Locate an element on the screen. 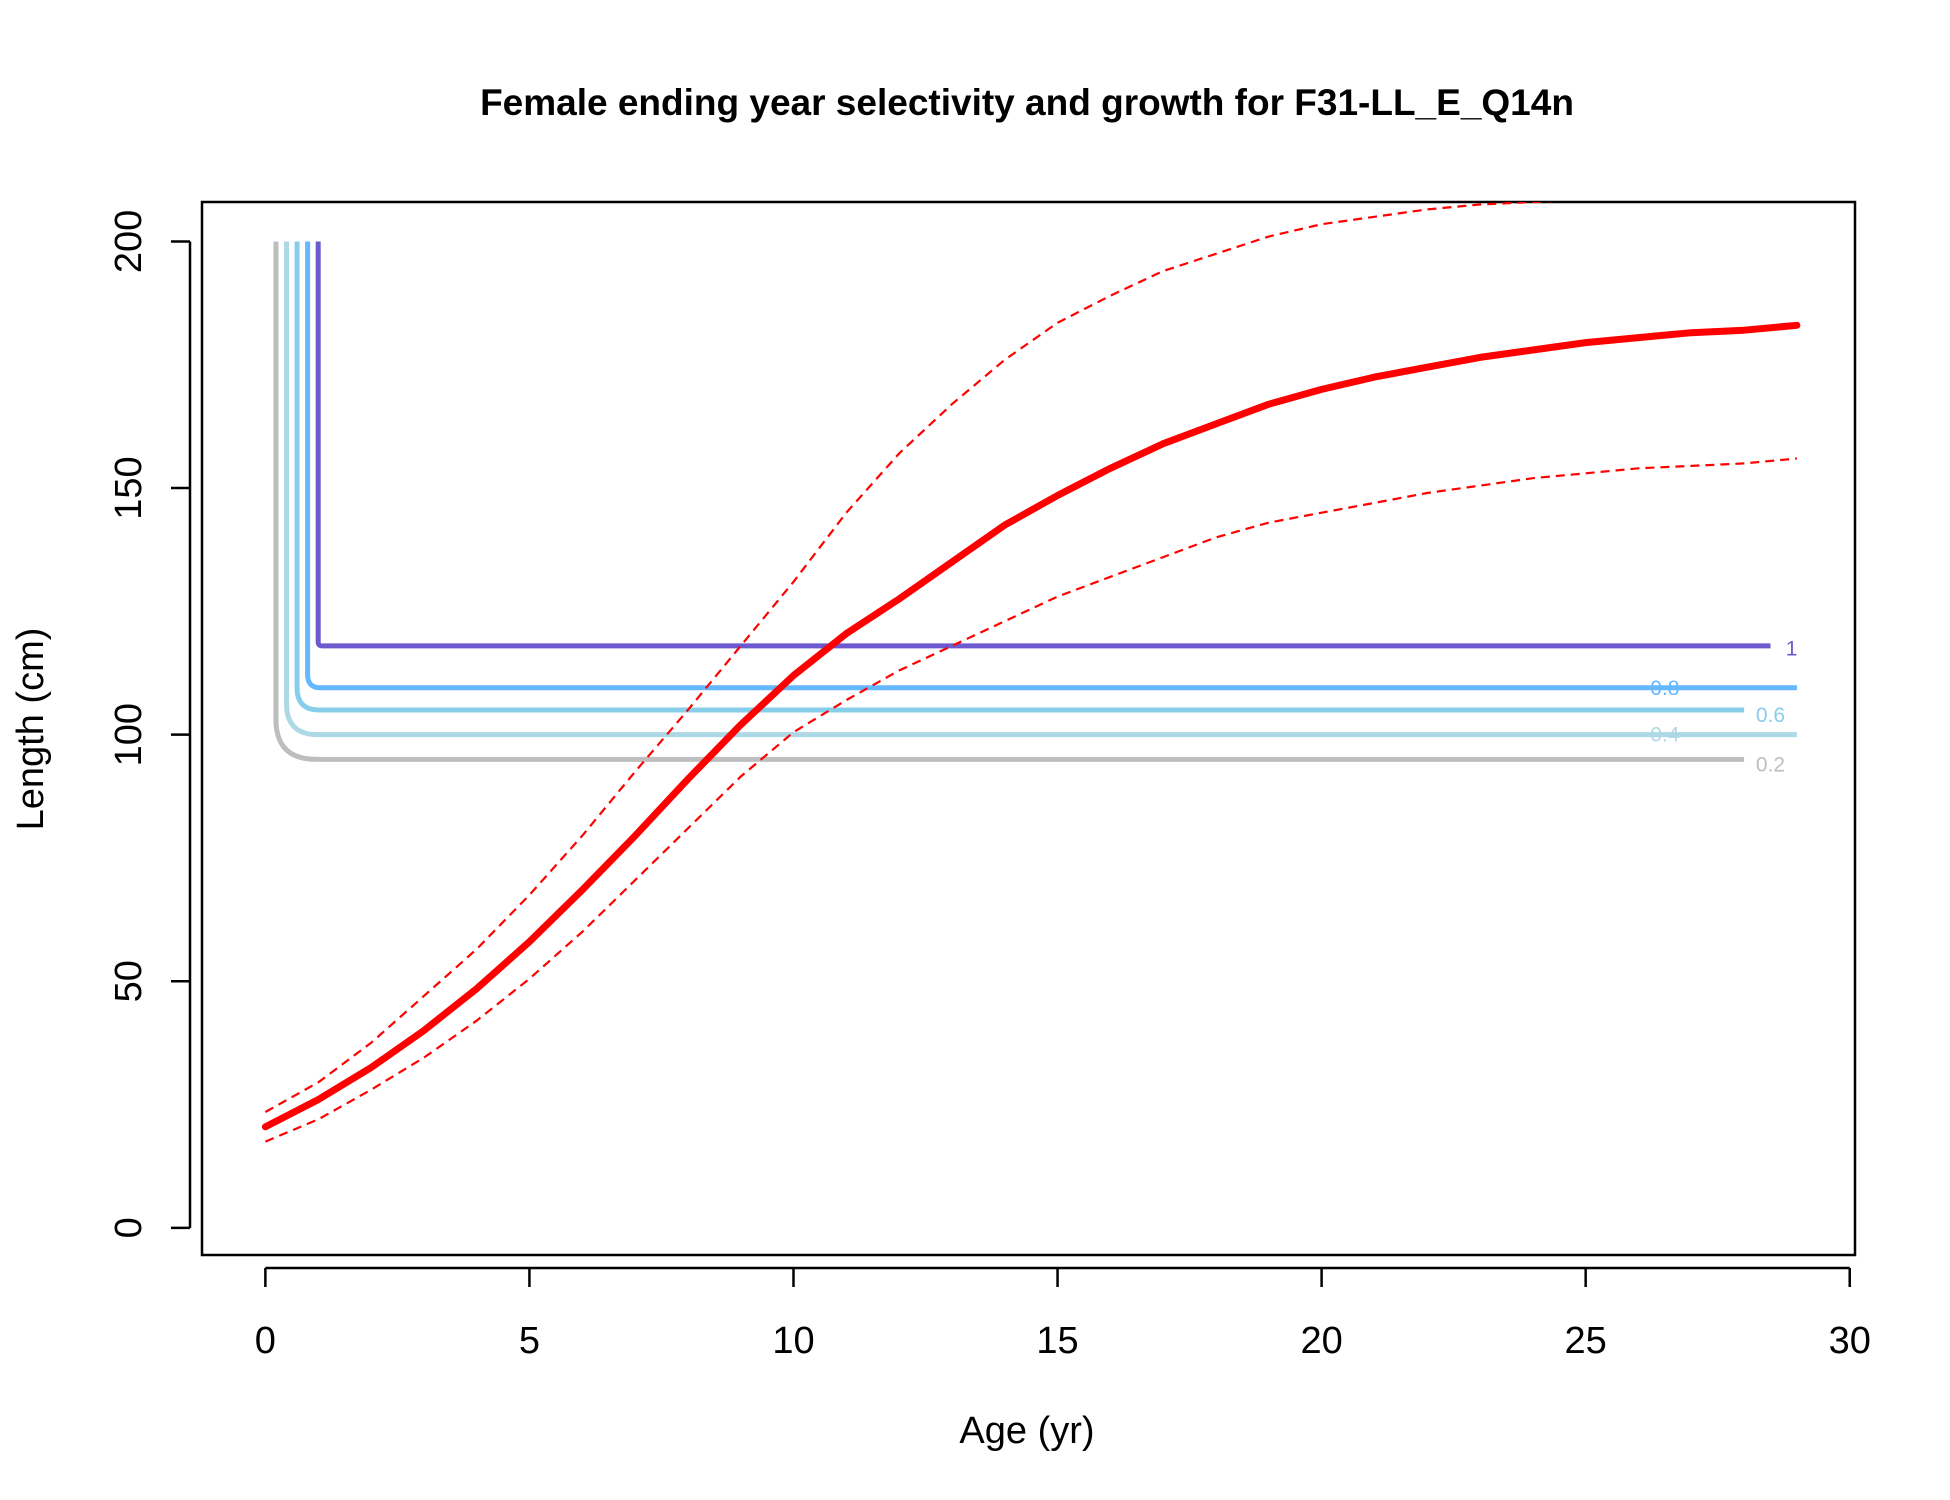 This screenshot has height=1500, width=1950. x-tick-label: 30 is located at coordinates (1850, 1341).